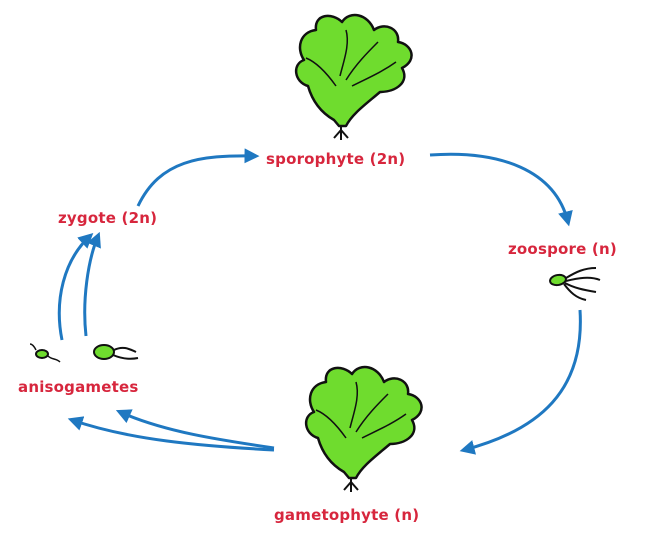  What do you see at coordinates (108, 218) in the screenshot?
I see `zygote-label: zygote (2n)` at bounding box center [108, 218].